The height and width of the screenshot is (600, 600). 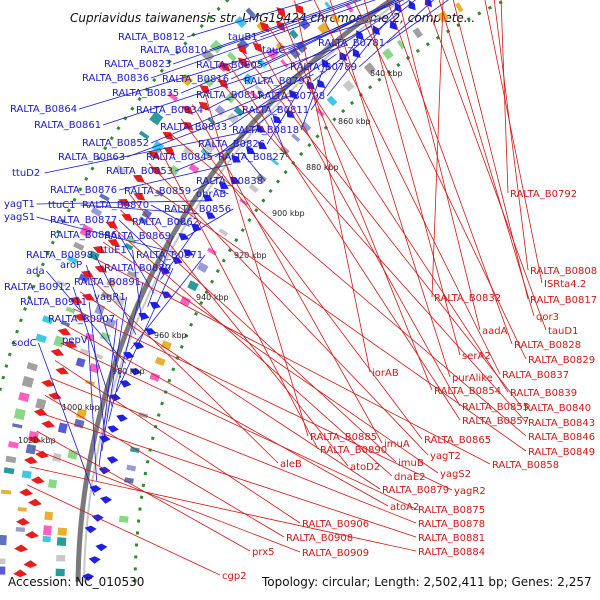 What do you see at coordinates (385, 373) in the screenshot?
I see `reverse-gene-label-13: iorAB` at bounding box center [385, 373].